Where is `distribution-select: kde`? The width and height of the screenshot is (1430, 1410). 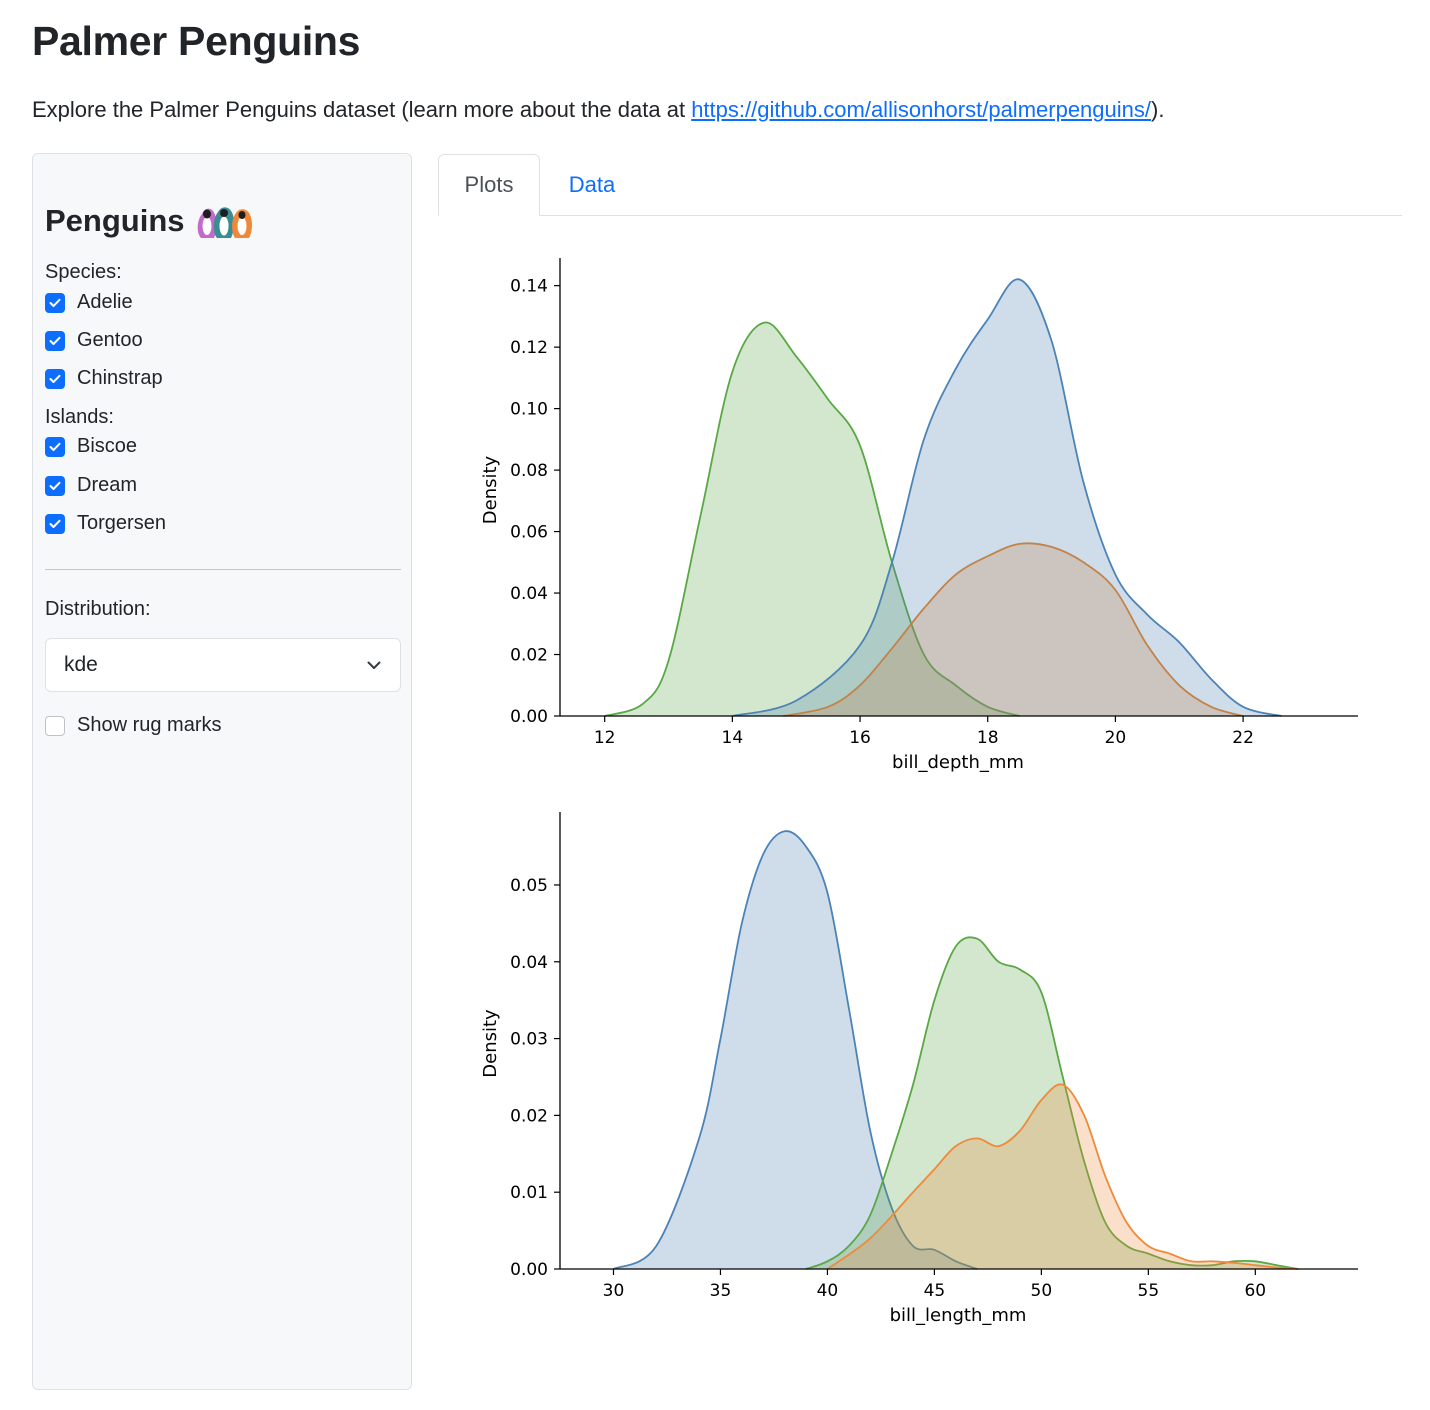
distribution-select: kde is located at coordinates (223, 665).